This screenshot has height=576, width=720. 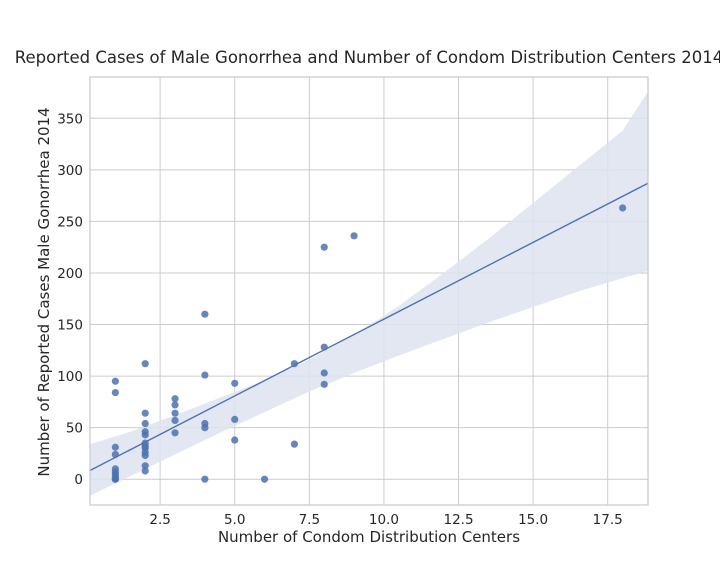 What do you see at coordinates (458, 520) in the screenshot?
I see `x-tick-label: 12.5` at bounding box center [458, 520].